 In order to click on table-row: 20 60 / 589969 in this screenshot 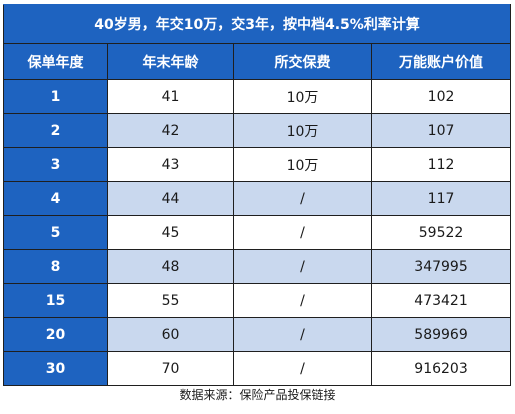, I will do `click(257, 334)`.